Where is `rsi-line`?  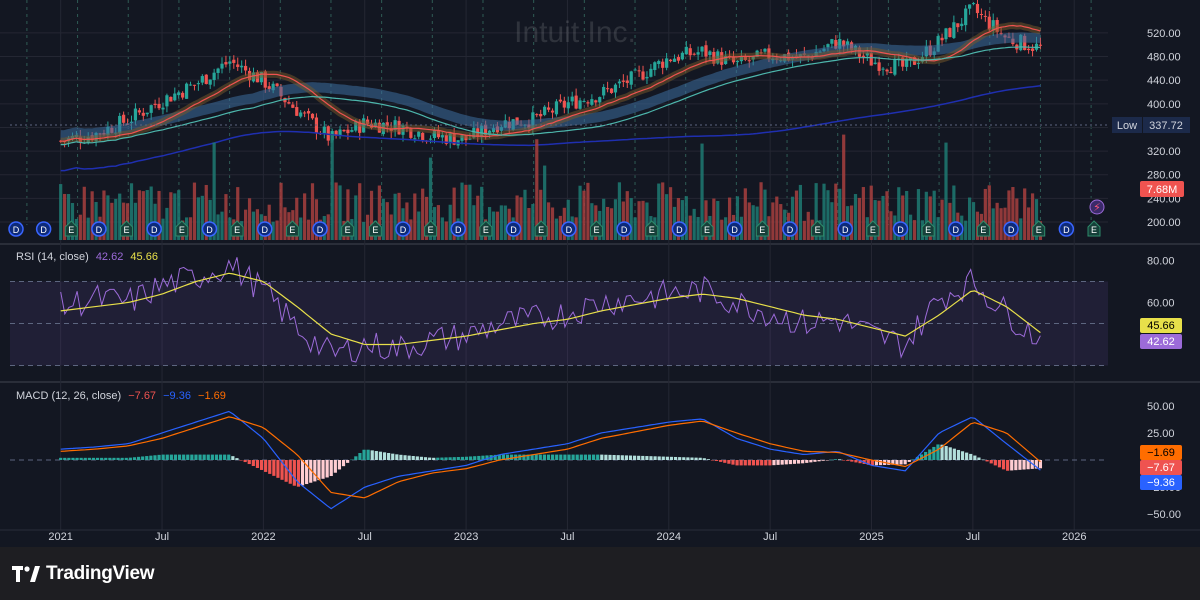 rsi-line is located at coordinates (550, 310).